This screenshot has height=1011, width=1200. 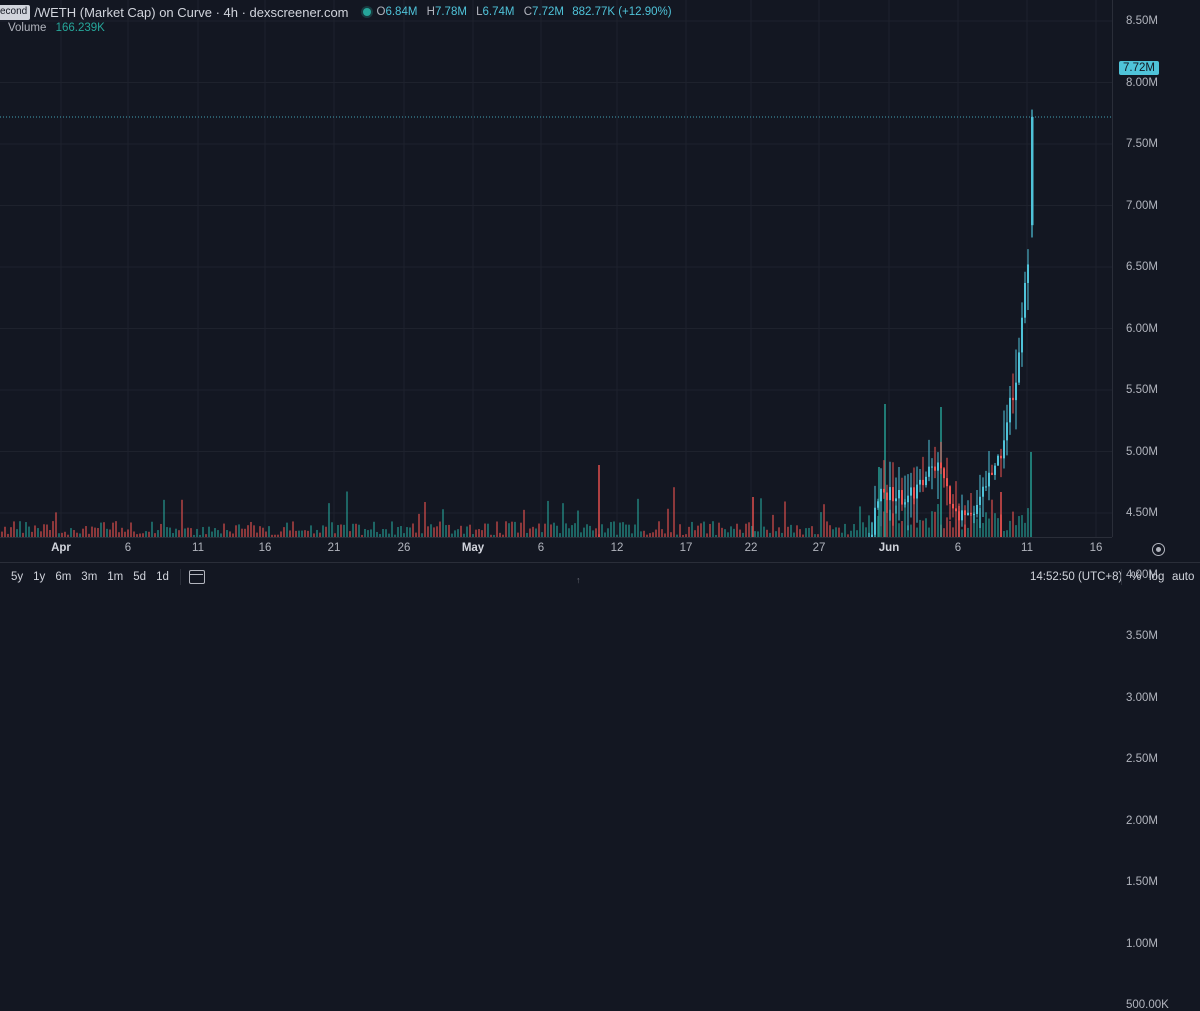 I want to click on collapse-panel-icon: ↑, so click(x=578, y=580).